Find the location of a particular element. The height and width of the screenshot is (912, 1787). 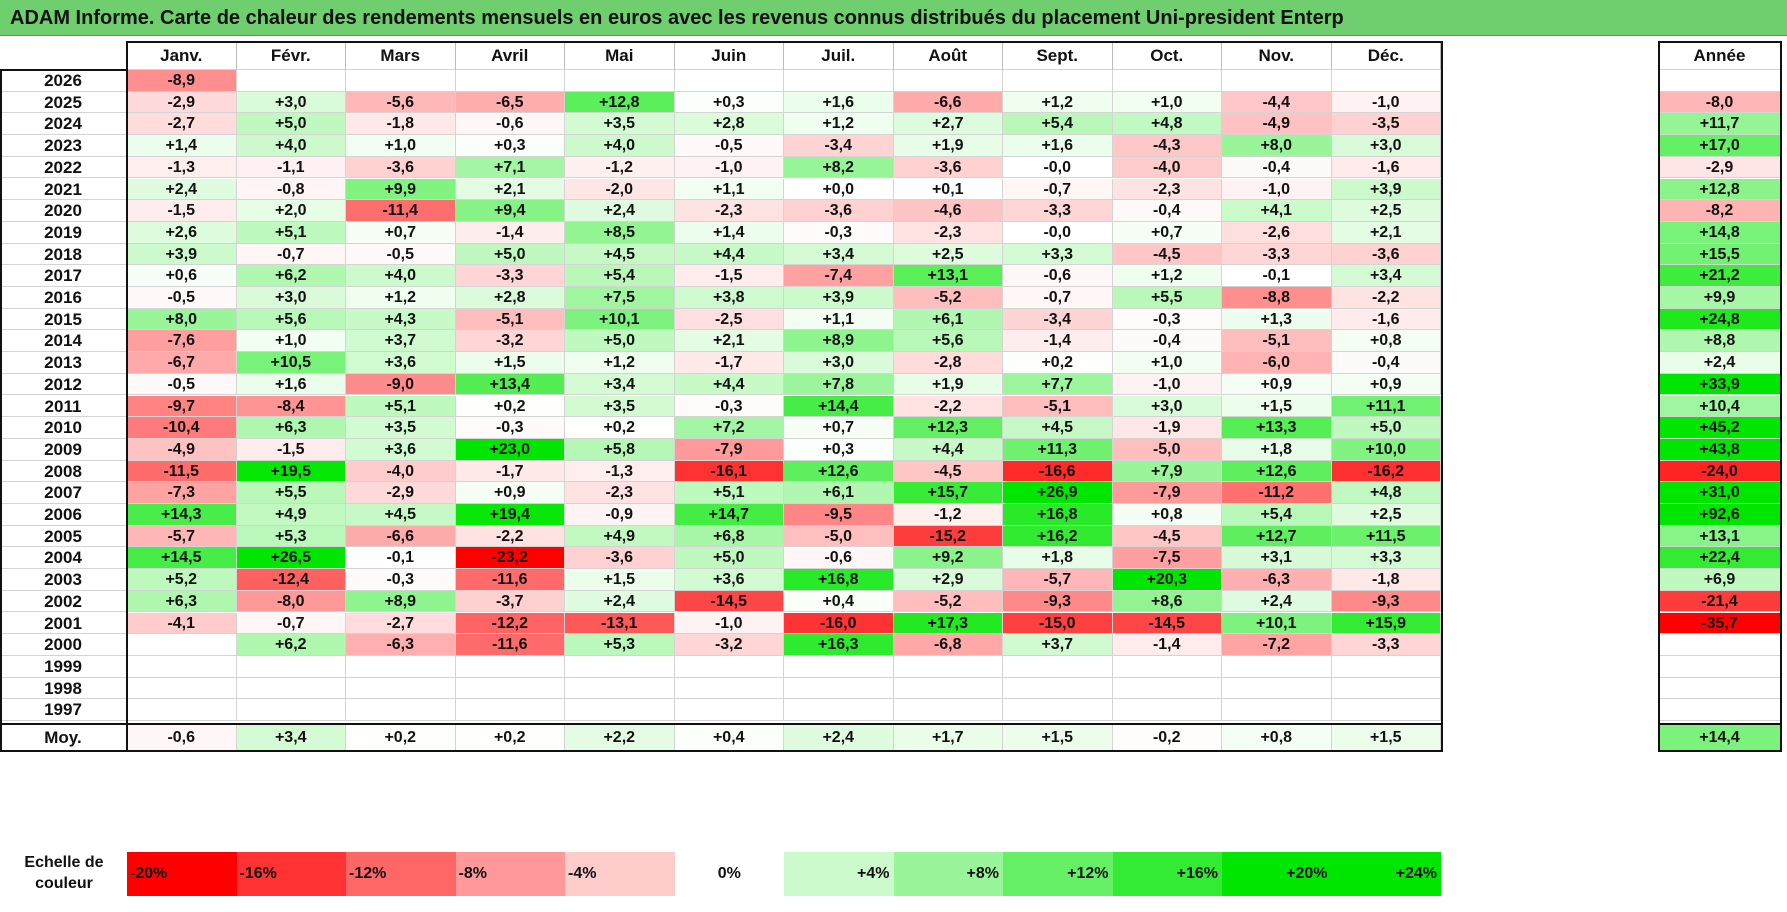

heatmap-cell: -0,6 is located at coordinates (839, 558).